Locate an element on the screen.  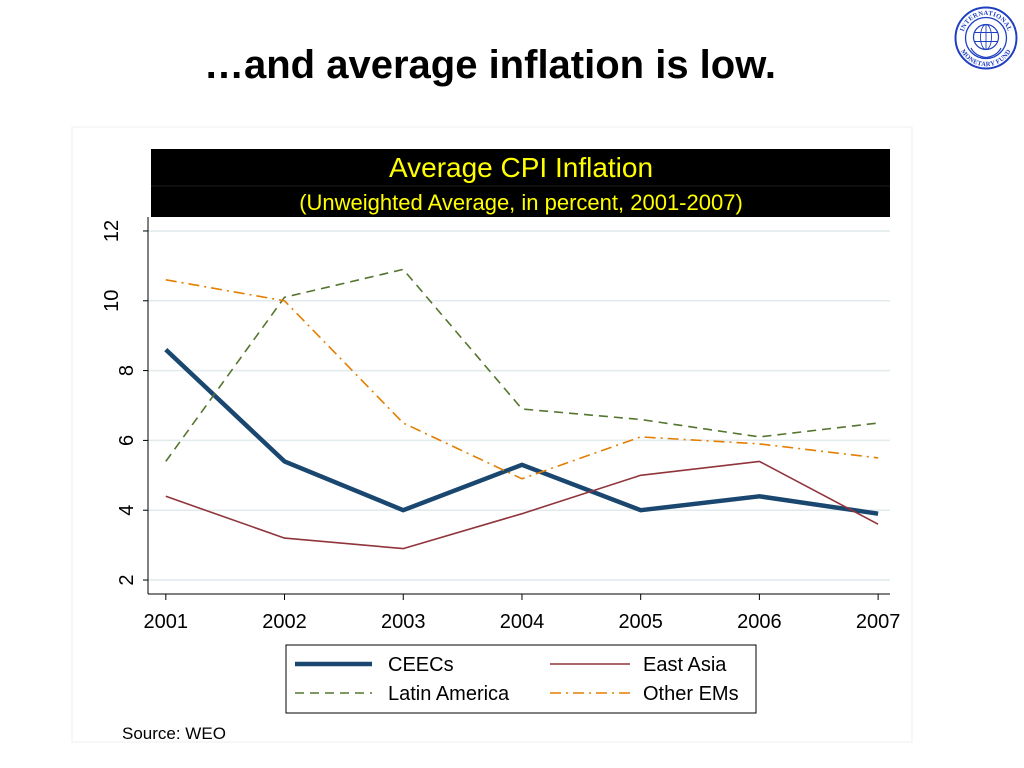
series-line-east-asia is located at coordinates (522, 505).